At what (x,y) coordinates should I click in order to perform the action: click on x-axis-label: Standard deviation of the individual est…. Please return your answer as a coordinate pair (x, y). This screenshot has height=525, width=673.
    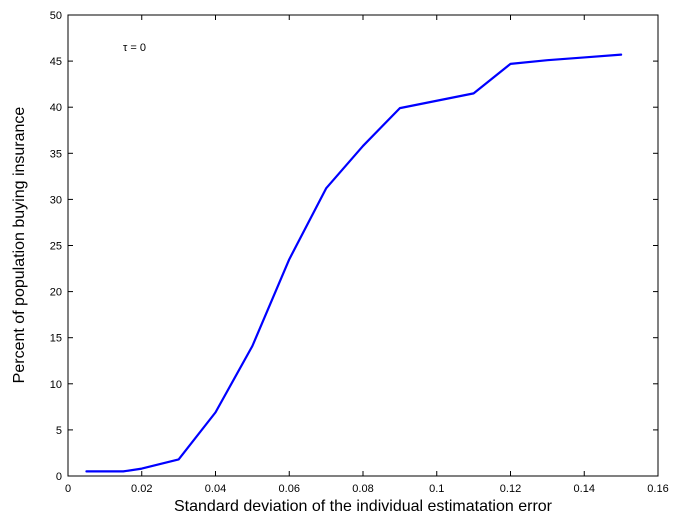
    Looking at the image, I should click on (363, 506).